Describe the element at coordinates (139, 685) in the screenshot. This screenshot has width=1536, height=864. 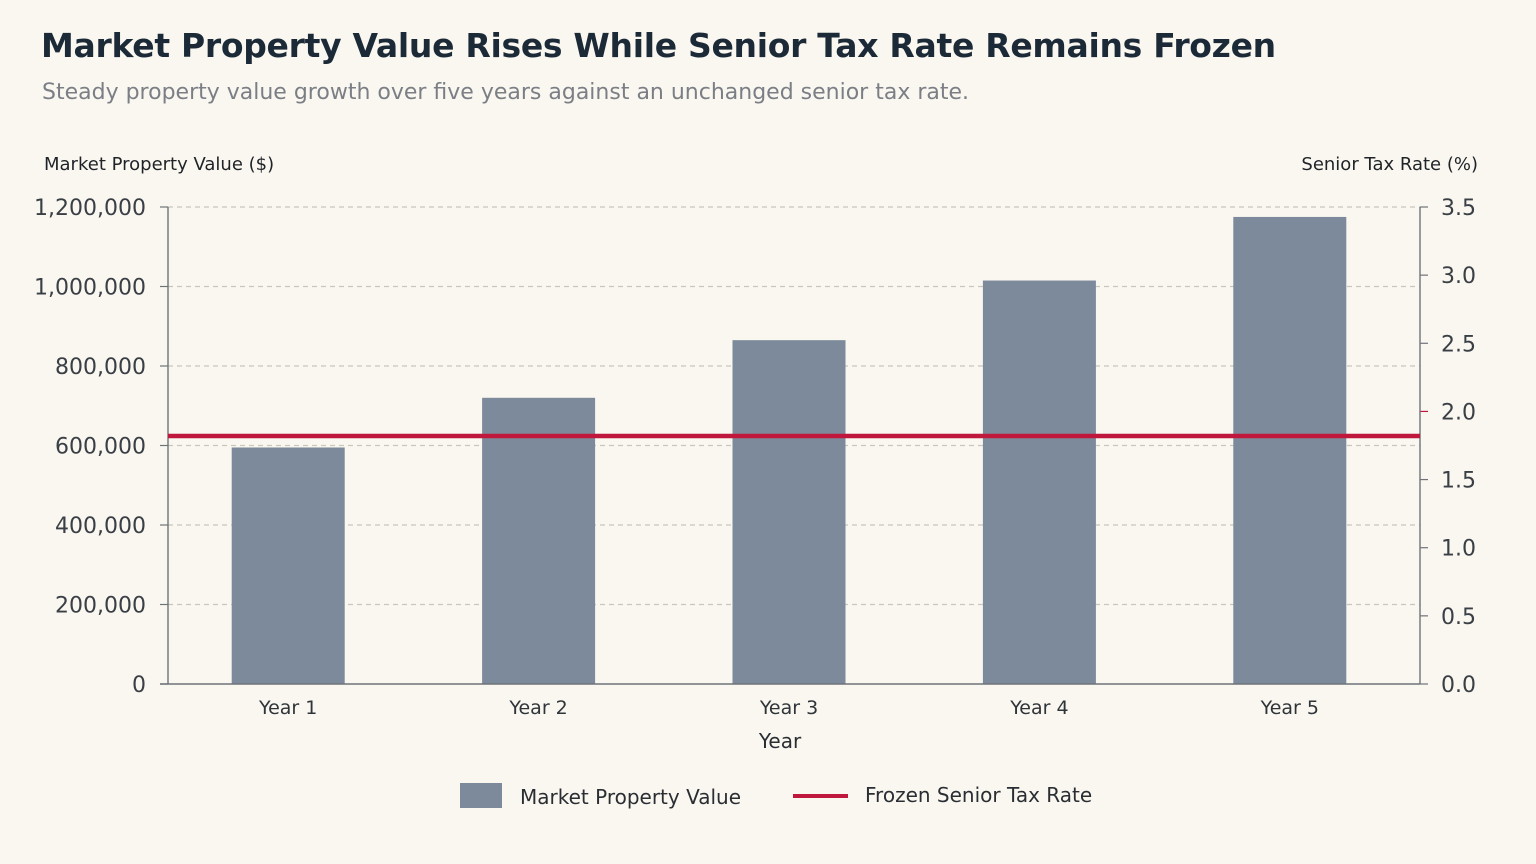
I see `y-tick-label-left: 0` at that location.